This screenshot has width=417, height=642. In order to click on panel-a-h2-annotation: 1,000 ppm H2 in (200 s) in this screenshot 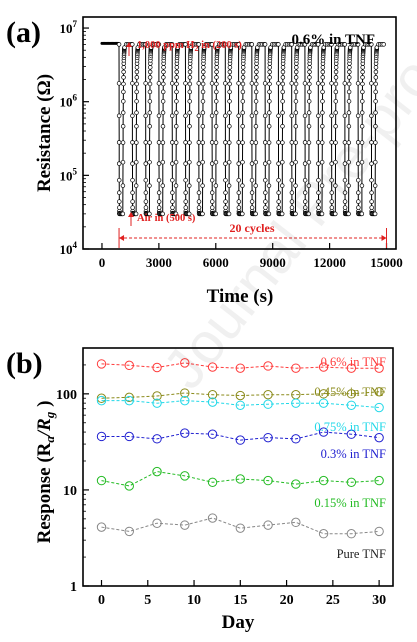, I will do `click(189, 46)`.